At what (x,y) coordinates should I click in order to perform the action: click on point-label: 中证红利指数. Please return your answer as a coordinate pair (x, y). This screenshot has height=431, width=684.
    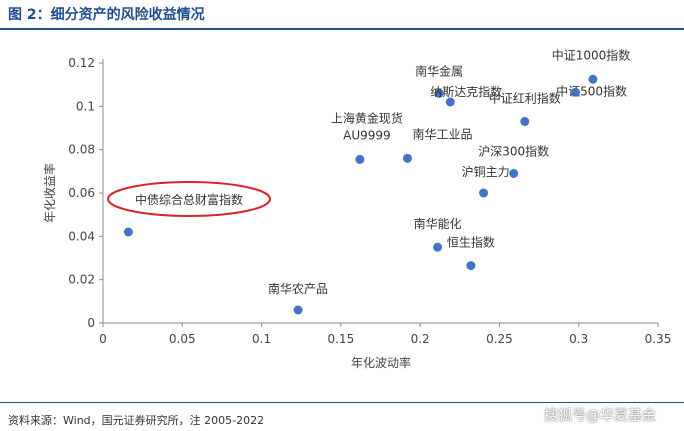
    Looking at the image, I should click on (525, 98).